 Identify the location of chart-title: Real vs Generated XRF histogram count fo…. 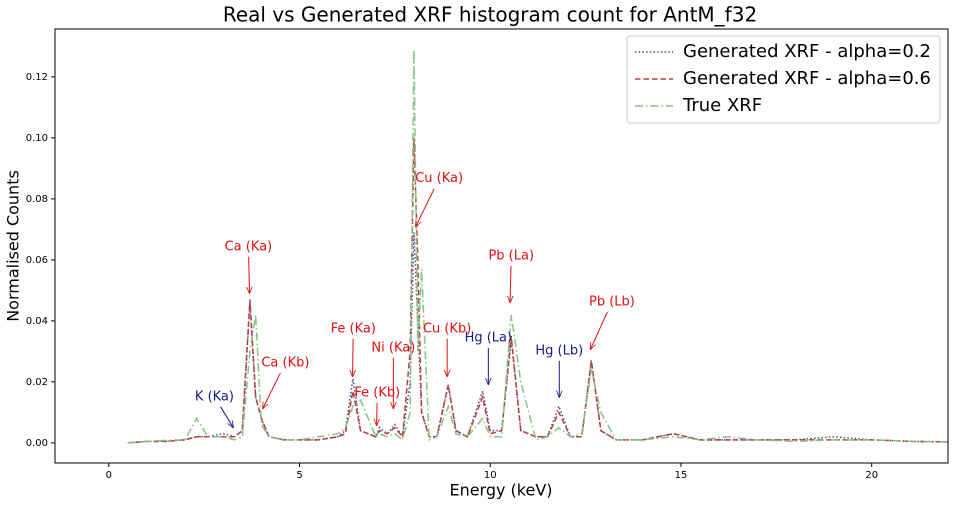
(490, 15).